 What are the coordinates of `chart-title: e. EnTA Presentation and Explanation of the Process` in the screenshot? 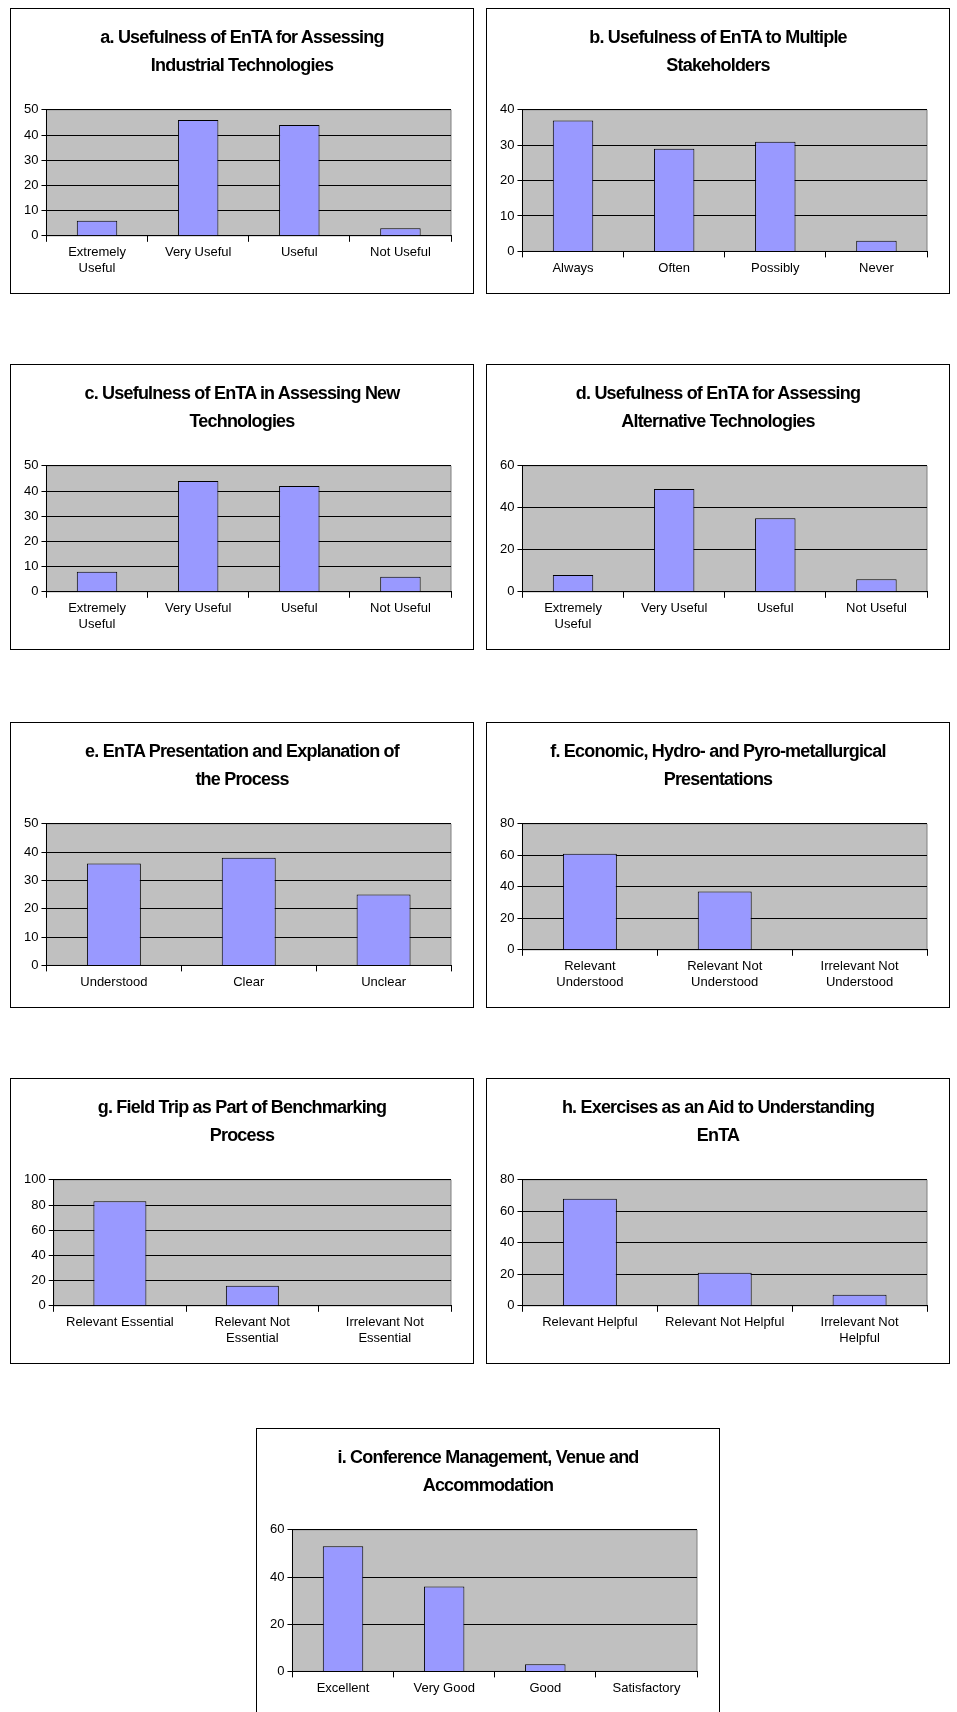 It's located at (242, 765).